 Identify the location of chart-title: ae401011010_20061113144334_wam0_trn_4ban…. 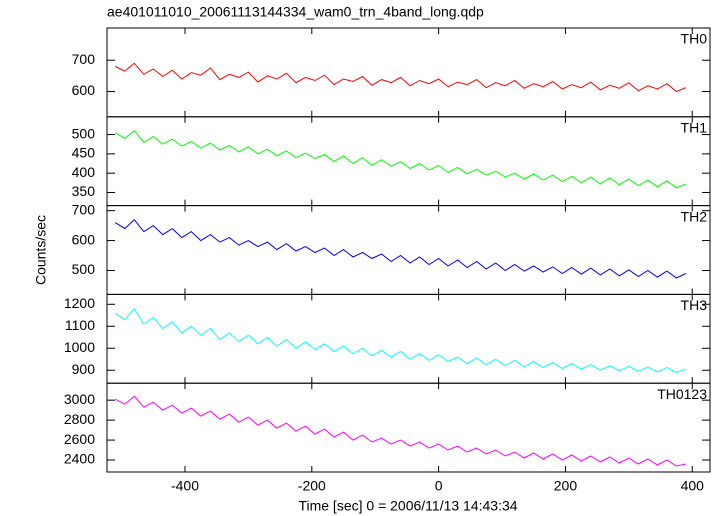
(295, 12).